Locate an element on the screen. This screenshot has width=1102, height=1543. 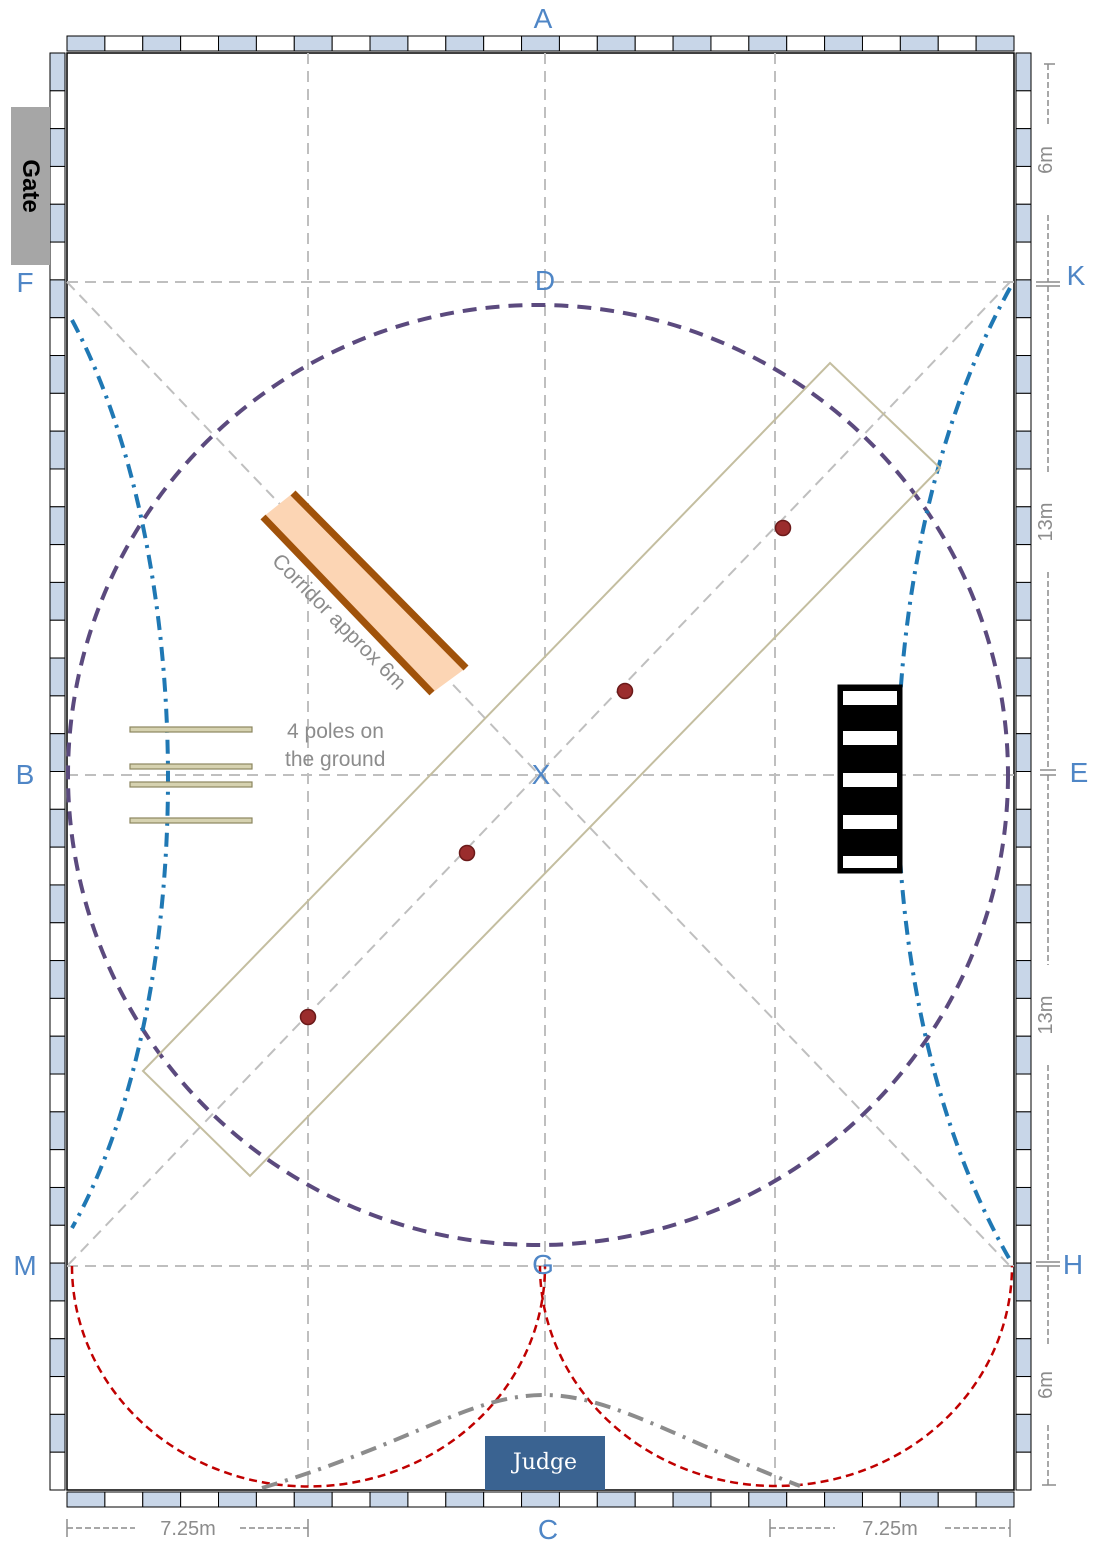
dim-lower-right: 13m is located at coordinates (1046, 1015).